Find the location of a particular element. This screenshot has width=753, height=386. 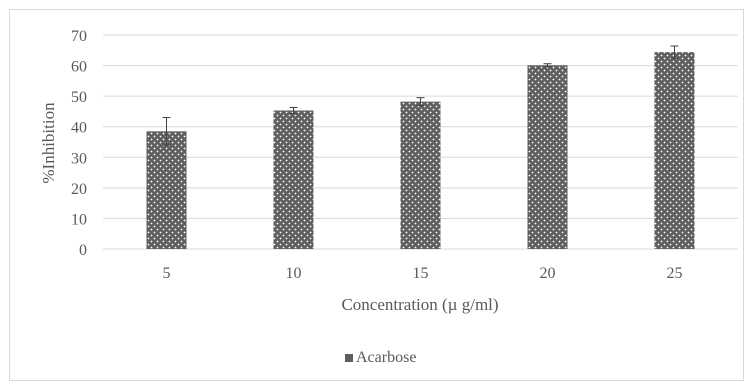

x-tick-label: 5 is located at coordinates (167, 273).